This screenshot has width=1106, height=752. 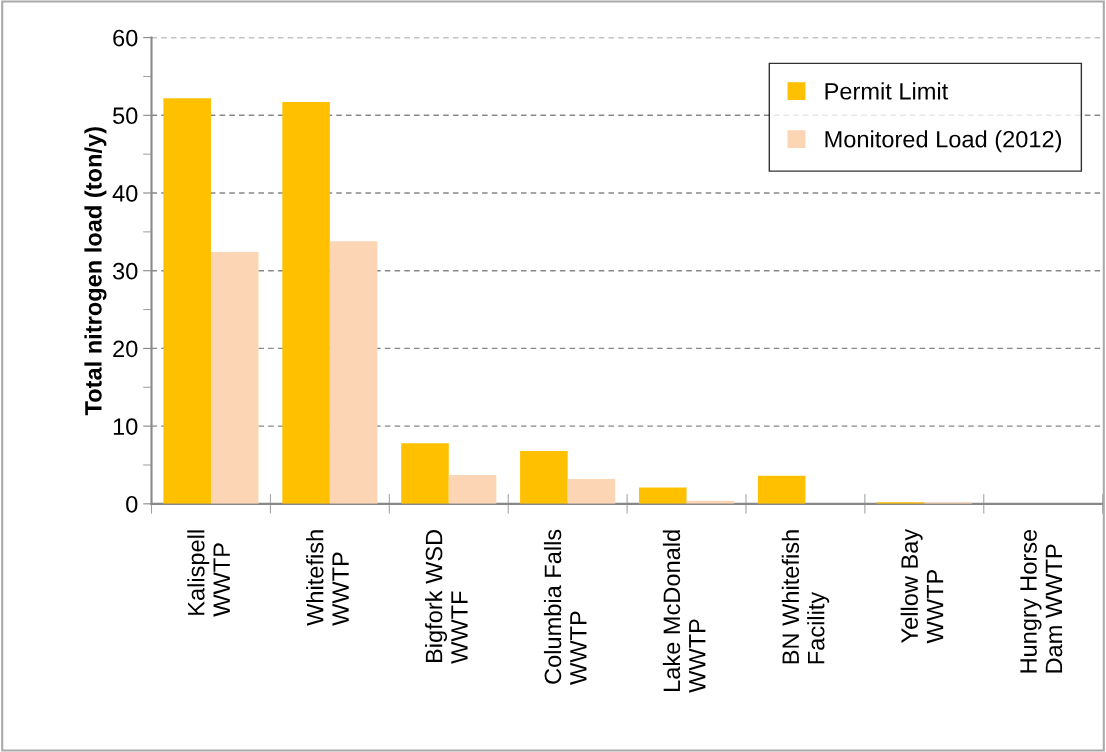 I want to click on y-tick-label: 50, so click(x=125, y=116).